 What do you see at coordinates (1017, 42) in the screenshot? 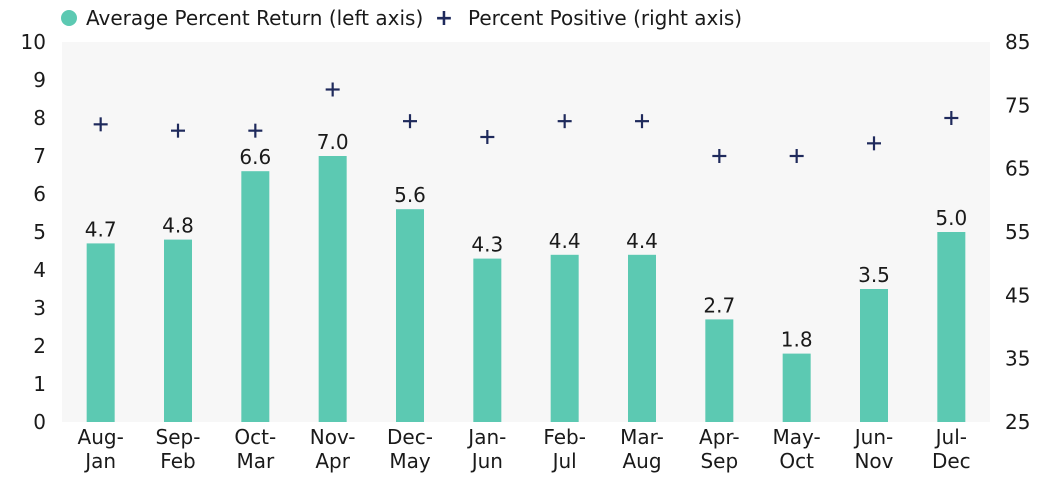
I see `right-axis-tick-label: 85` at bounding box center [1017, 42].